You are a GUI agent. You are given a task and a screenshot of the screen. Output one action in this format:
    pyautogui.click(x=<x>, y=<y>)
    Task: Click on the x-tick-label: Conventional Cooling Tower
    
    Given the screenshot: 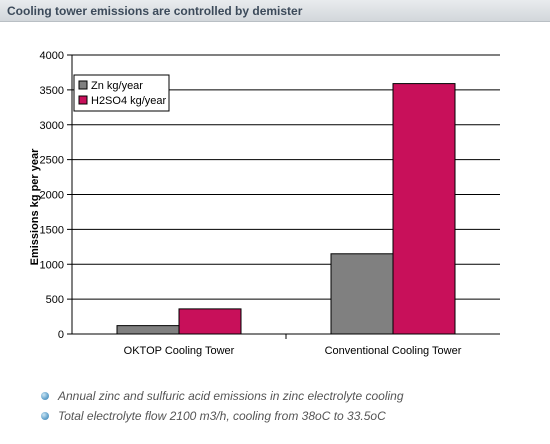 What is the action you would take?
    pyautogui.click(x=393, y=351)
    